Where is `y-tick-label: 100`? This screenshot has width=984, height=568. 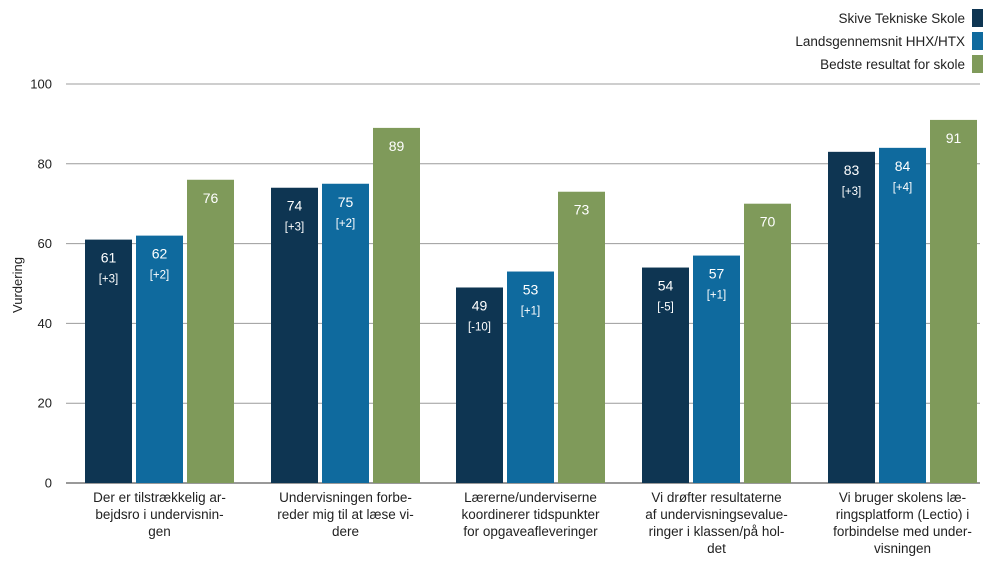 y-tick-label: 100 is located at coordinates (41, 84).